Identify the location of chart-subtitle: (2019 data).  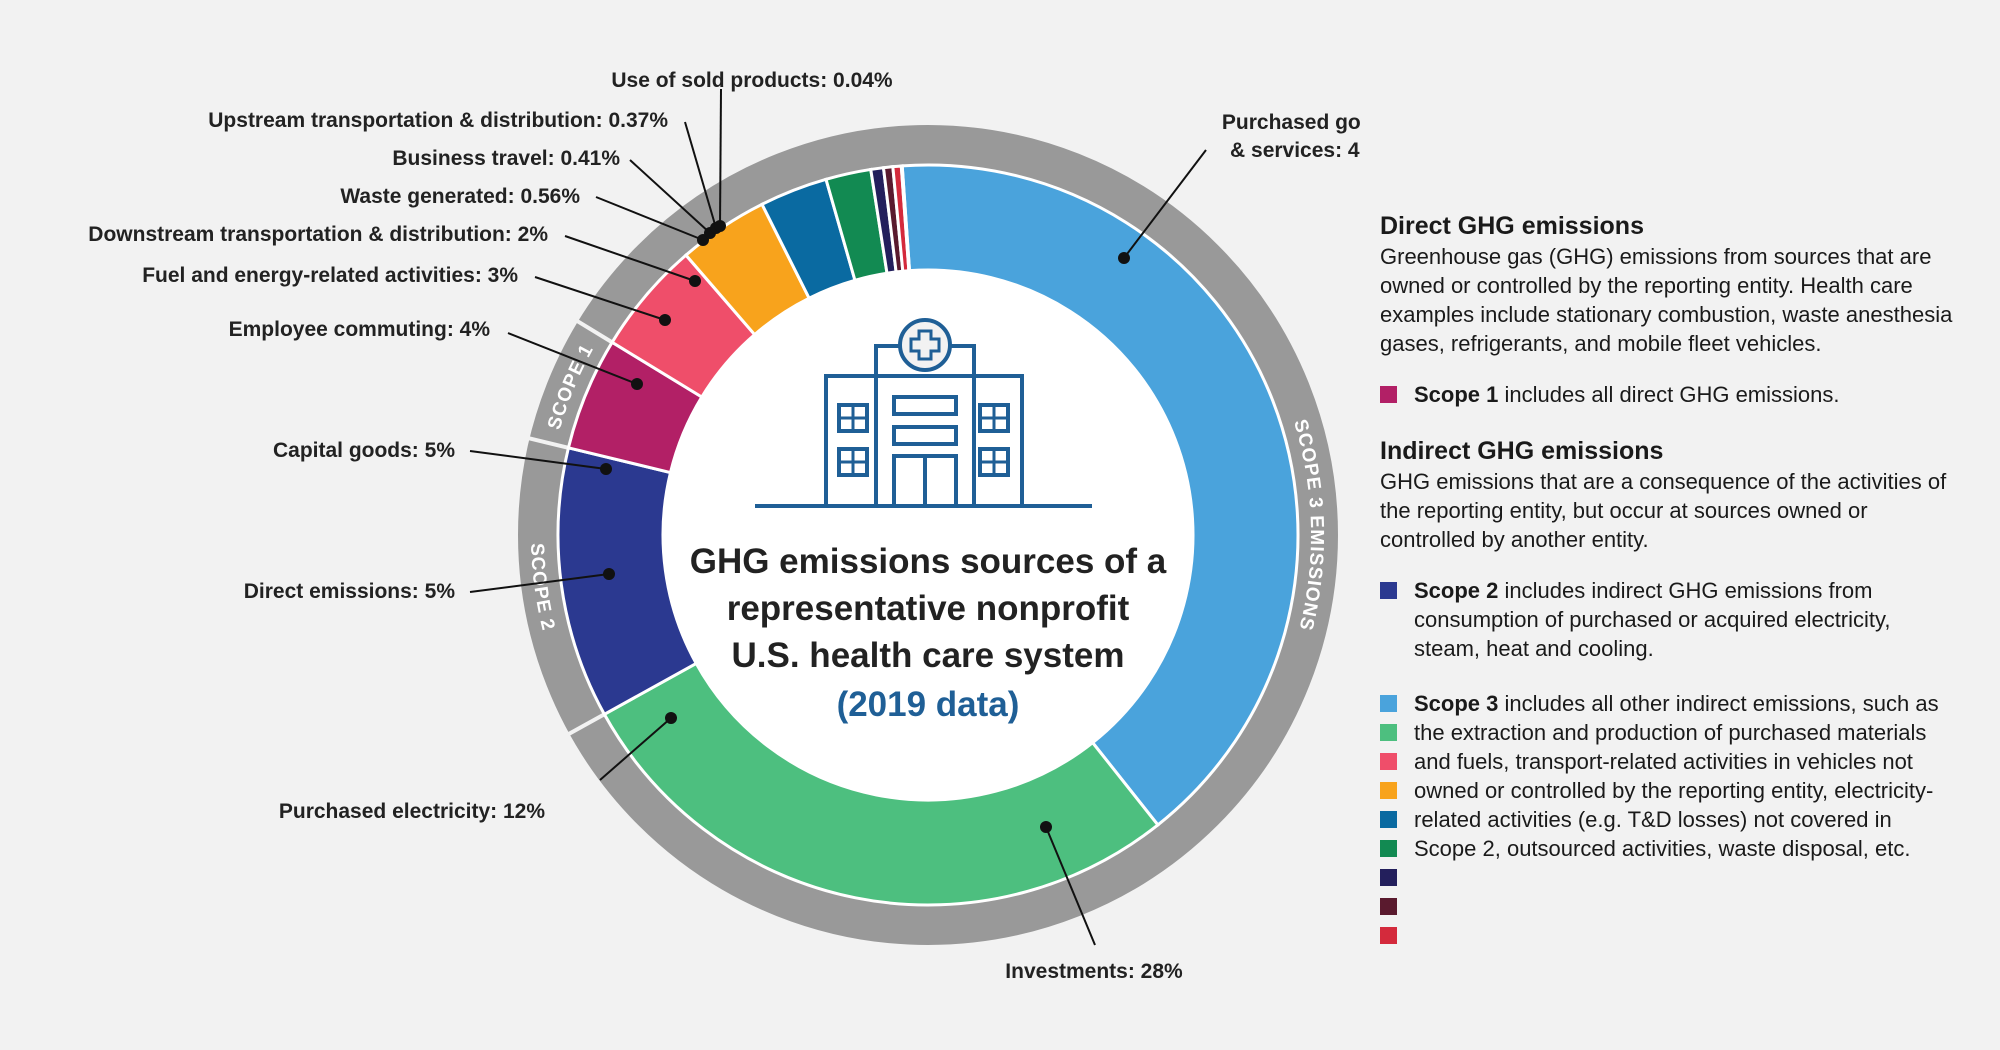
(928, 704).